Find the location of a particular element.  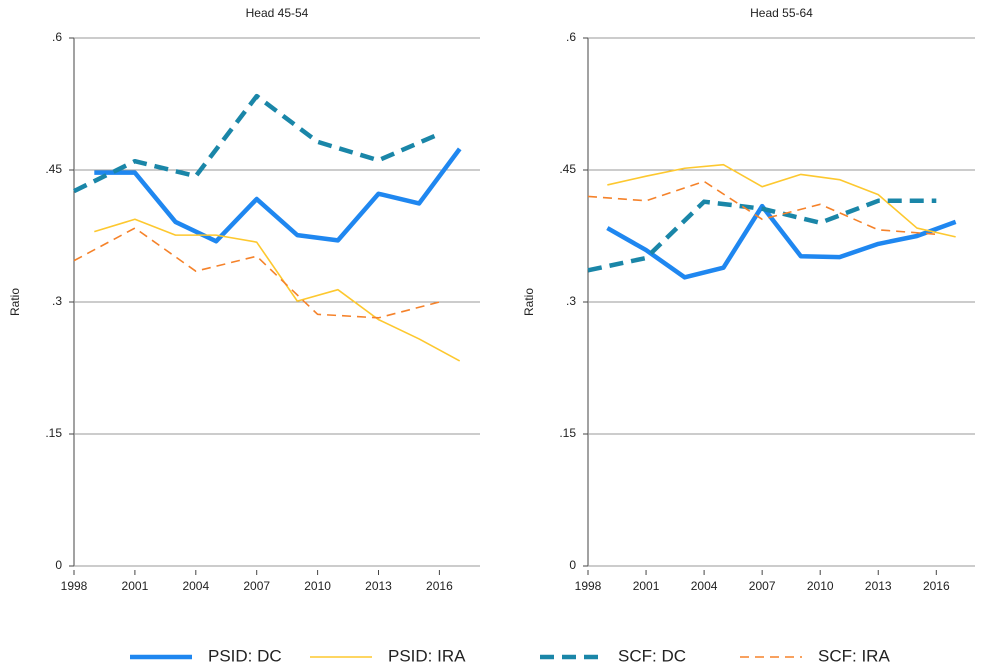

panel-title: Head 55-64 is located at coordinates (781, 13).